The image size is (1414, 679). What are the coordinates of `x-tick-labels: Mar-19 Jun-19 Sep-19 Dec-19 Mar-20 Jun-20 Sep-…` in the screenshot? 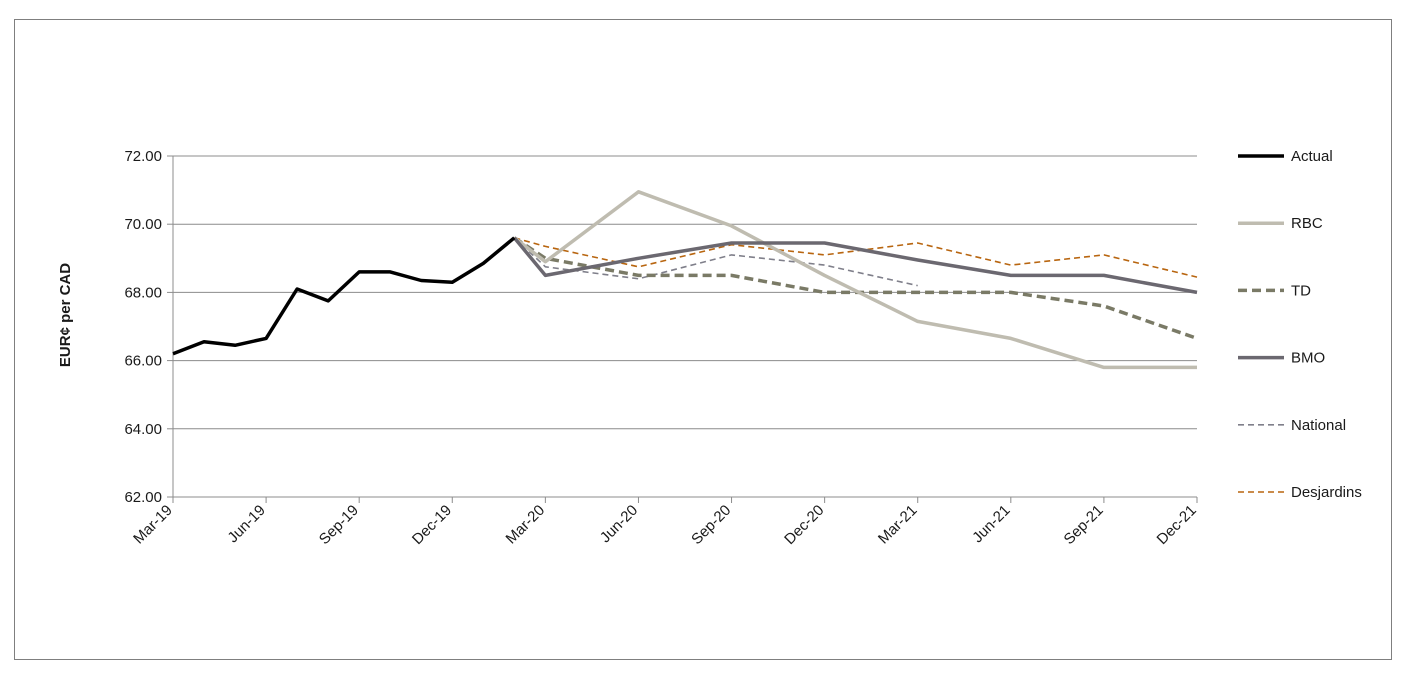 It's located at (665, 522).